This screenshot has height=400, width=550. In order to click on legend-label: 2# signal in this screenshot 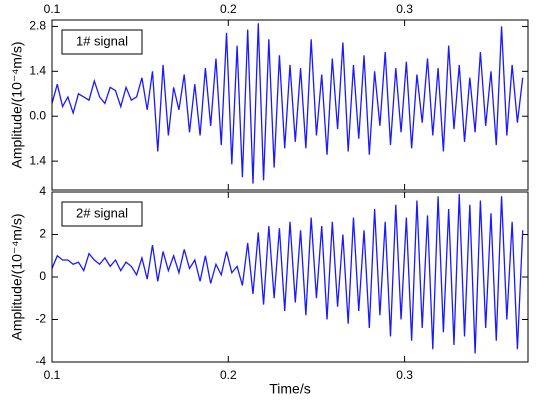, I will do `click(102, 212)`.